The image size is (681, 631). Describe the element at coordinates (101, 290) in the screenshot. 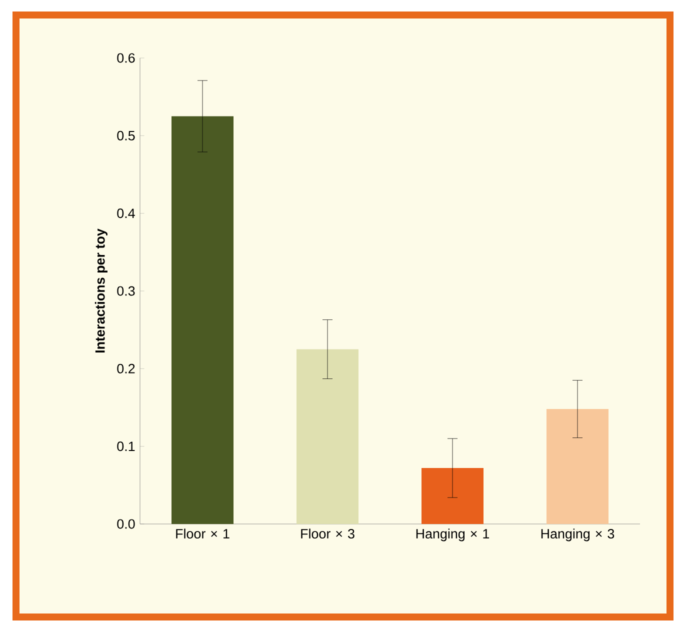

I see `y-axis-title: Interactions per toy` at that location.